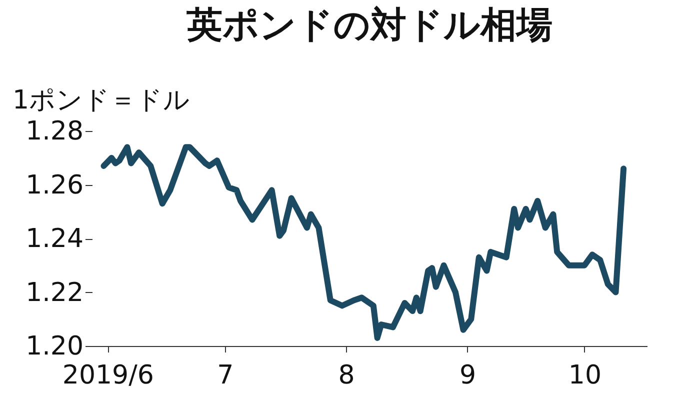  I want to click on y-axis-title: 1ポンド＝ドル, so click(101, 101).